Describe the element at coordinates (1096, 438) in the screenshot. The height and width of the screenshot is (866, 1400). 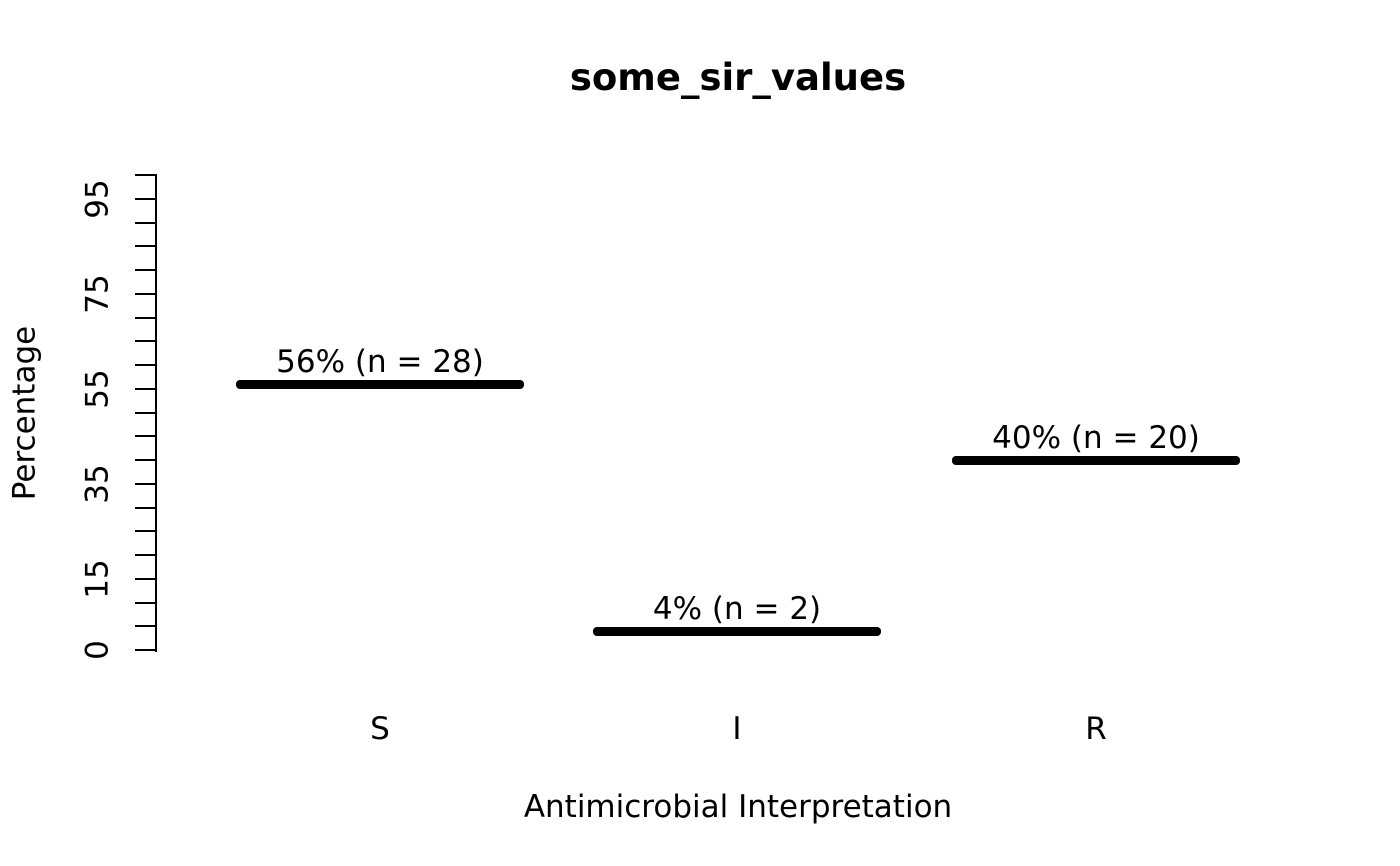
I see `bar-value-label-R: 40% (n = 20)` at that location.